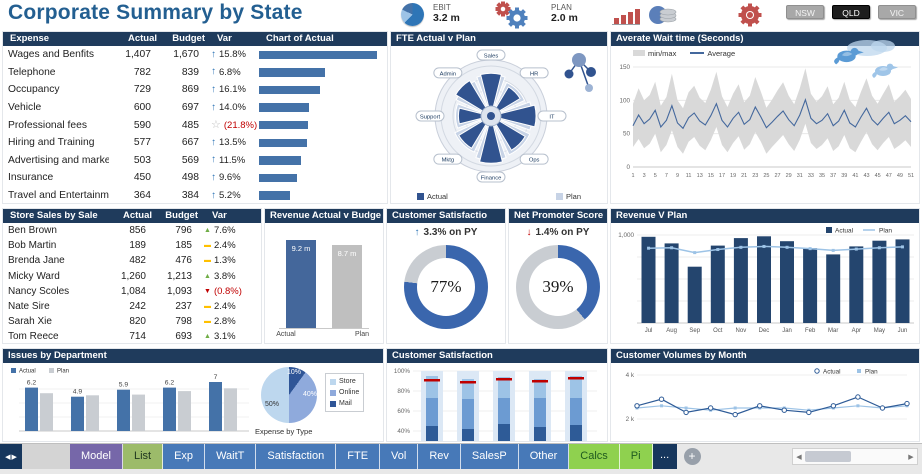 The width and height of the screenshot is (922, 474). What do you see at coordinates (564, 17) in the screenshot?
I see `plan-value: 2.0 m` at bounding box center [564, 17].